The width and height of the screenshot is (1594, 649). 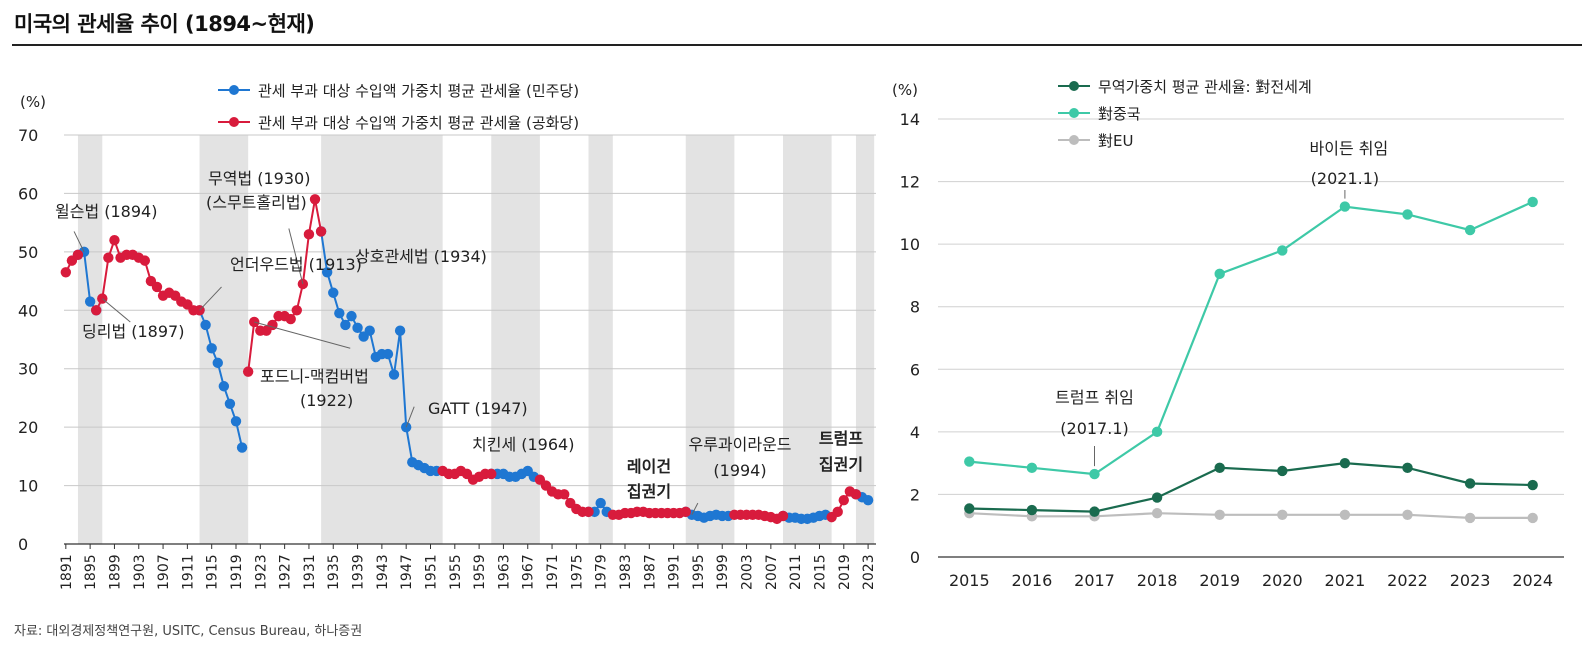 What do you see at coordinates (1119, 114) in the screenshot?
I see `legend-entry: 對중국` at bounding box center [1119, 114].